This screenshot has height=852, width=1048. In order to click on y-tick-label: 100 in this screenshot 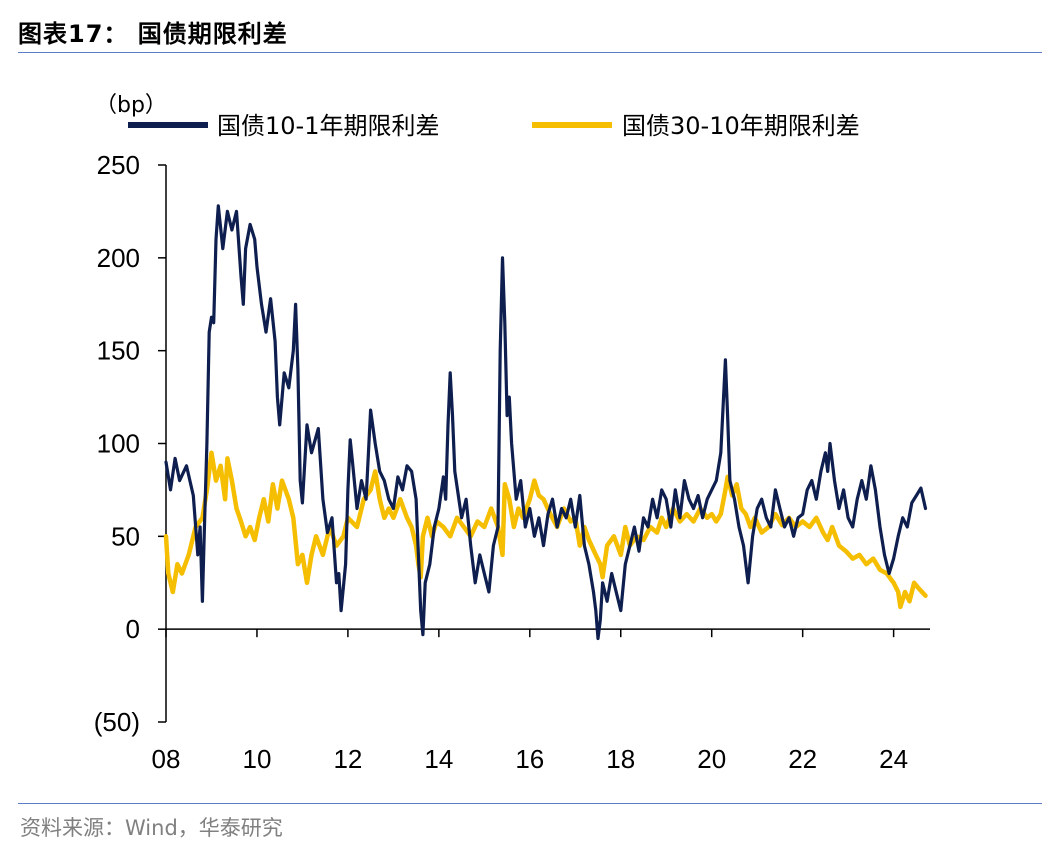, I will do `click(118, 444)`.